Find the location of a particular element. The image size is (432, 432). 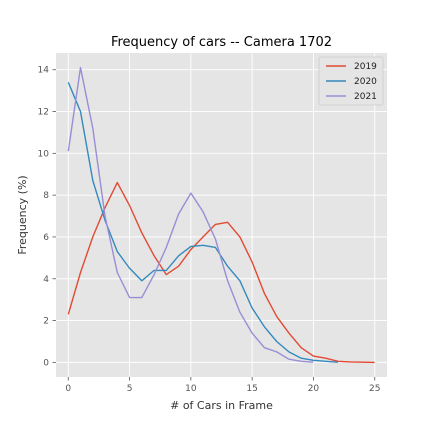

y-tick-label: 0 is located at coordinates (46, 363).